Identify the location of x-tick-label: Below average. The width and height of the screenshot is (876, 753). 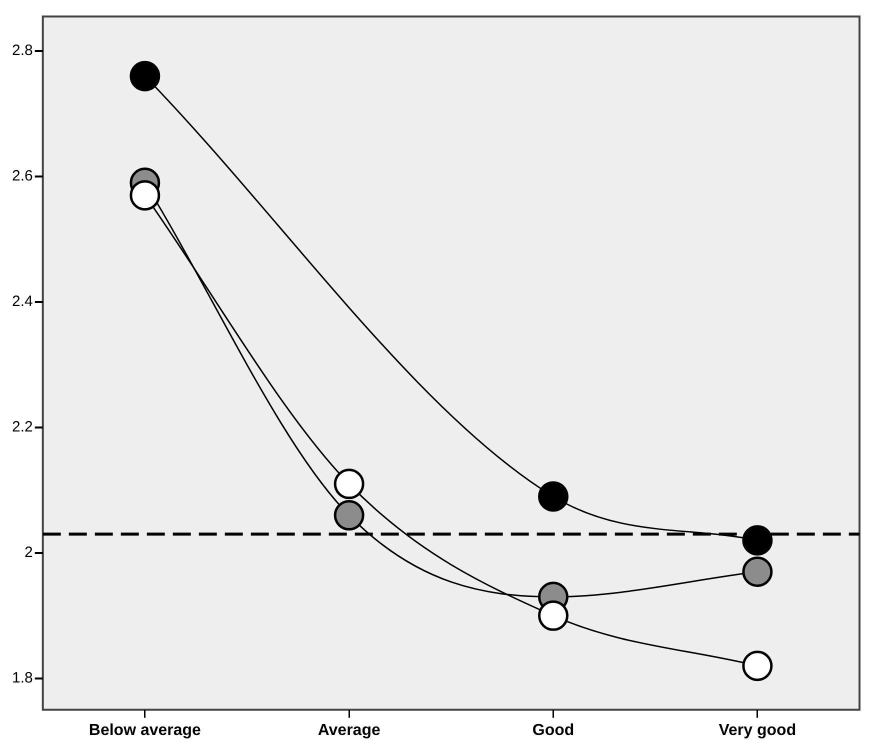
(145, 730).